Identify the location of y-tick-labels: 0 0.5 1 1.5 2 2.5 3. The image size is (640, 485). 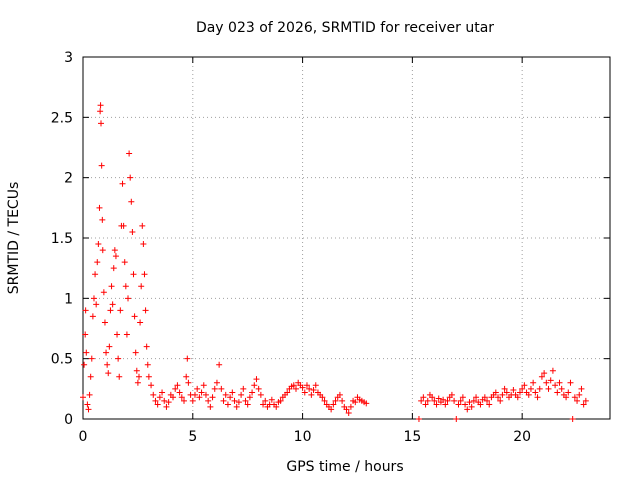
(62, 239).